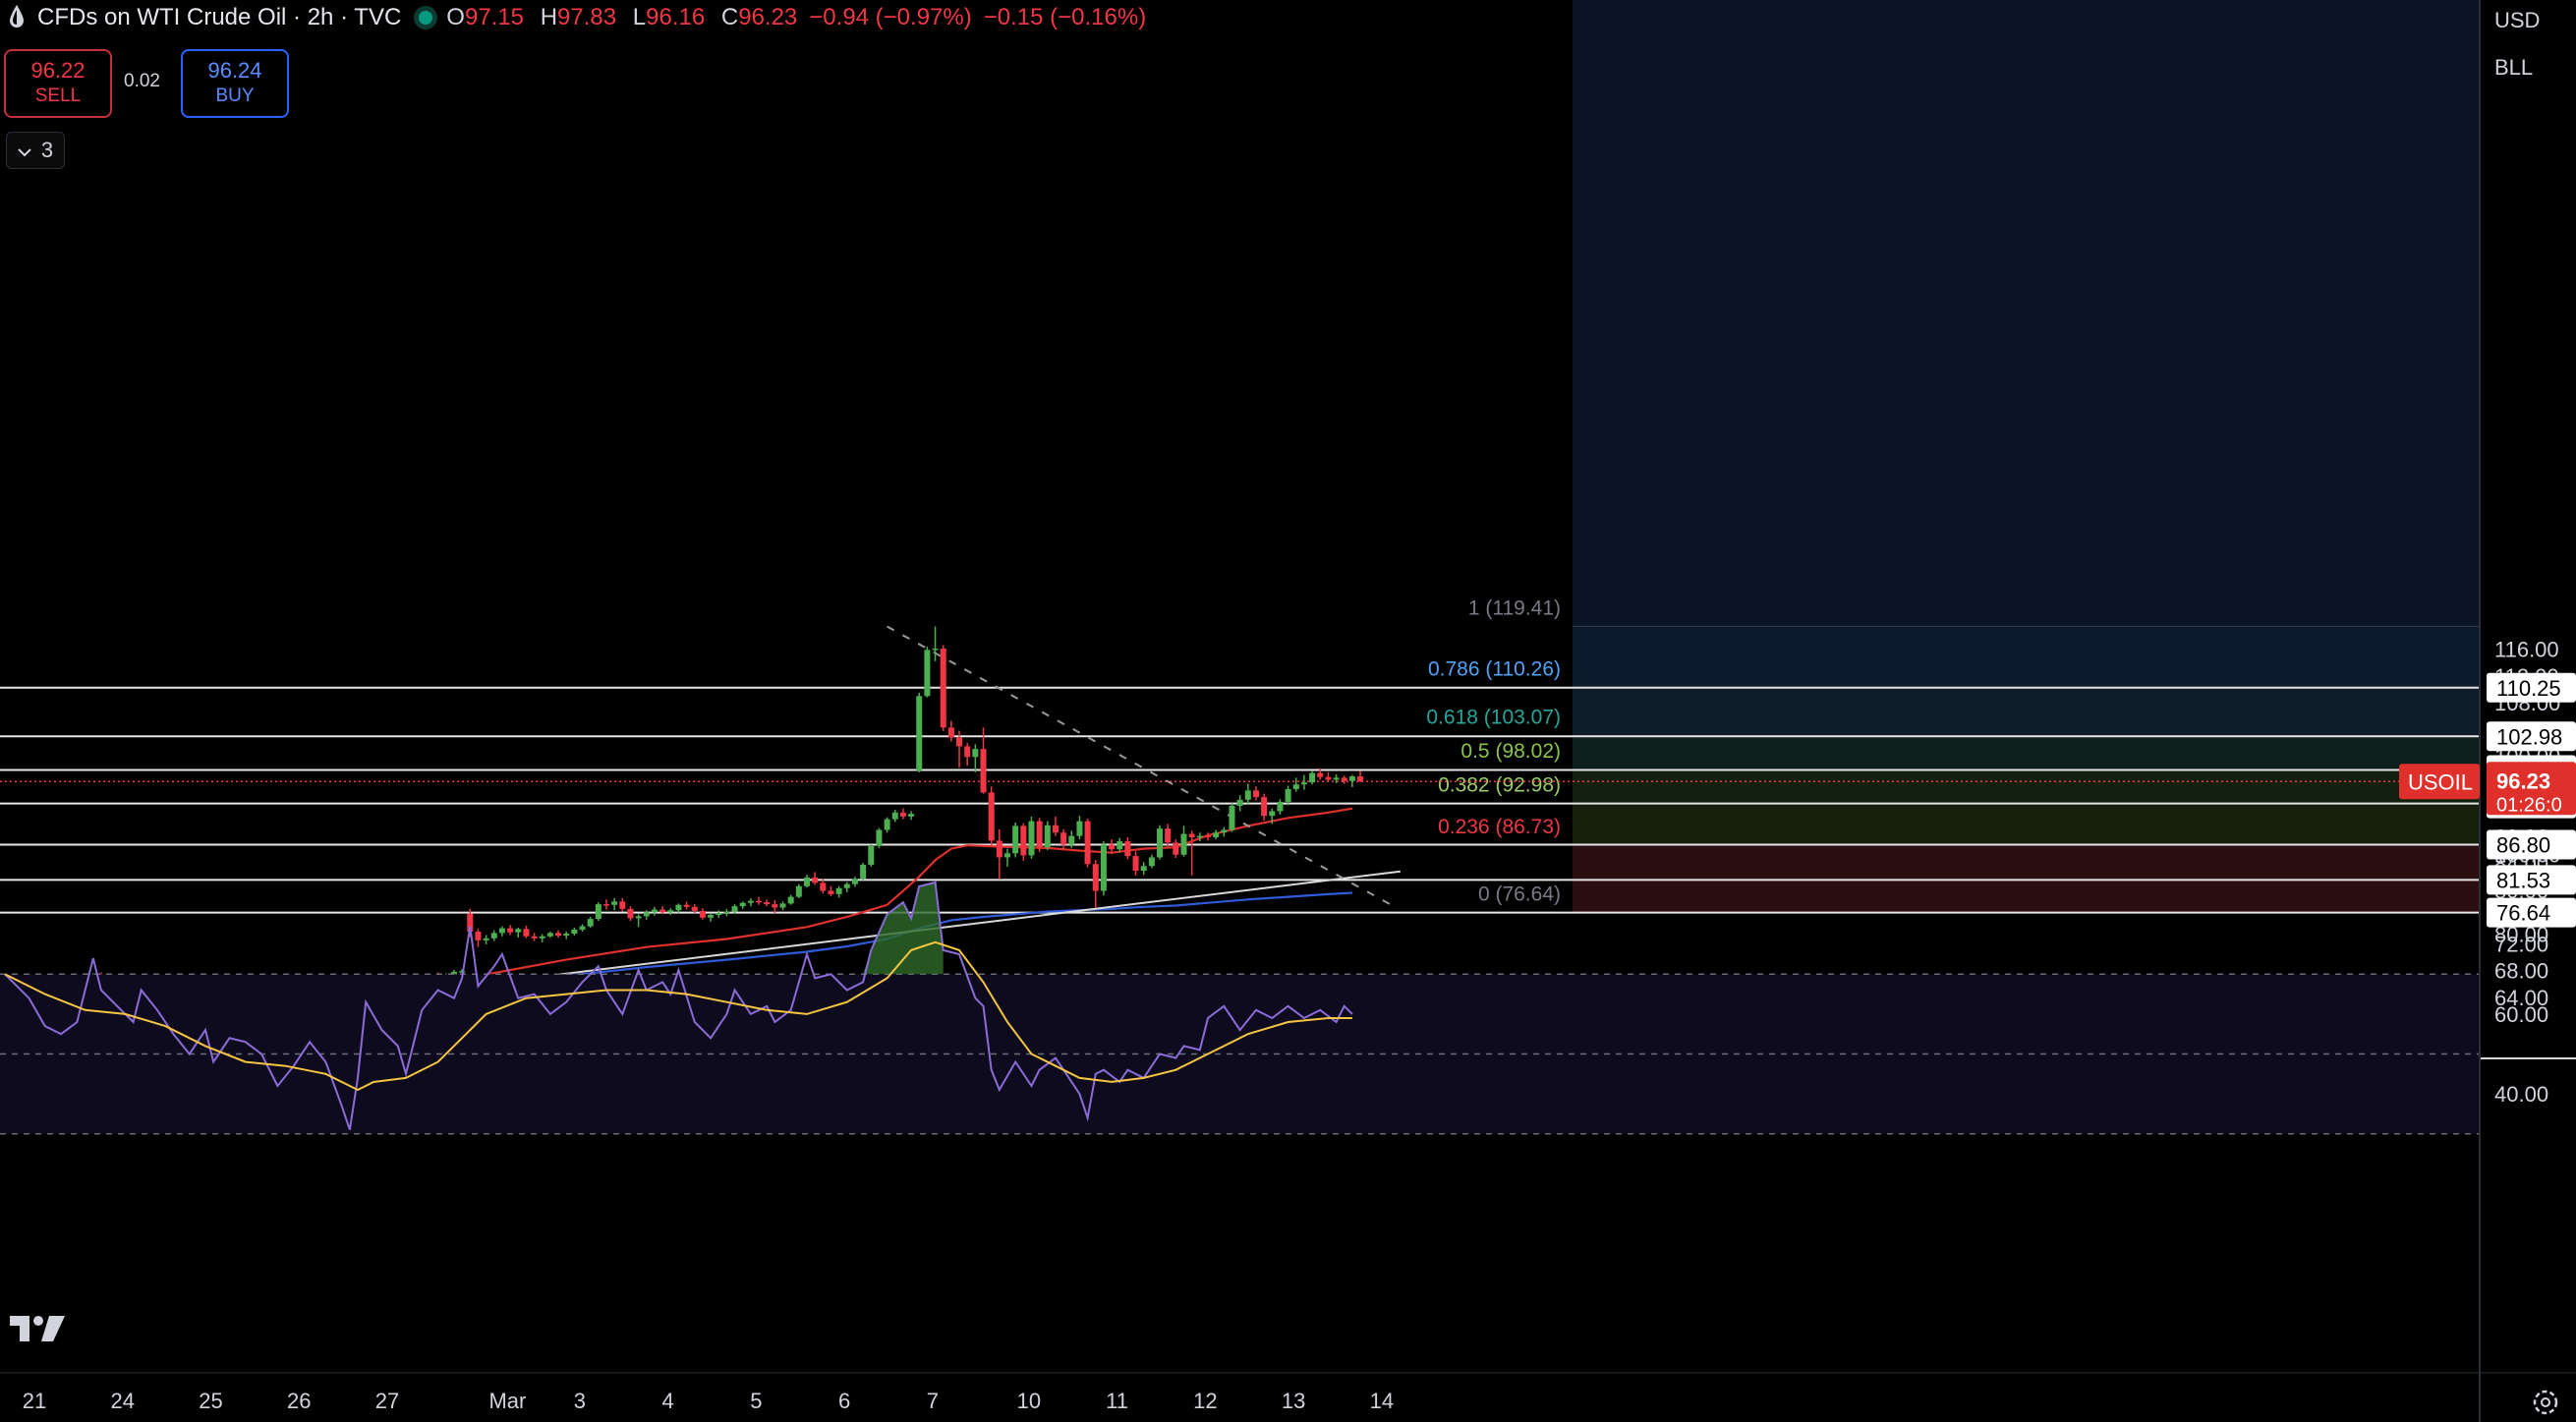  I want to click on fib-label: 0.236 (86.73), so click(1500, 827).